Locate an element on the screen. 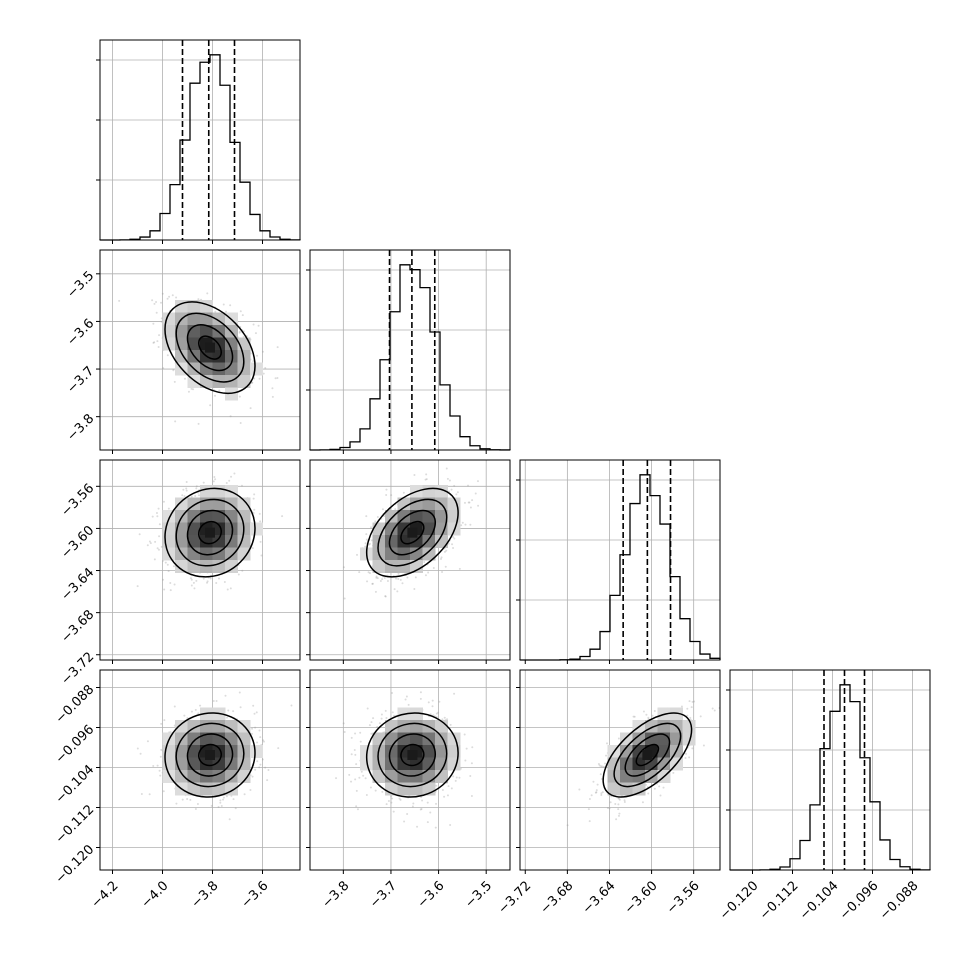 Image resolution: width=970 pixels, height=970 pixels. x-tick-label: −3.60 is located at coordinates (641, 897).